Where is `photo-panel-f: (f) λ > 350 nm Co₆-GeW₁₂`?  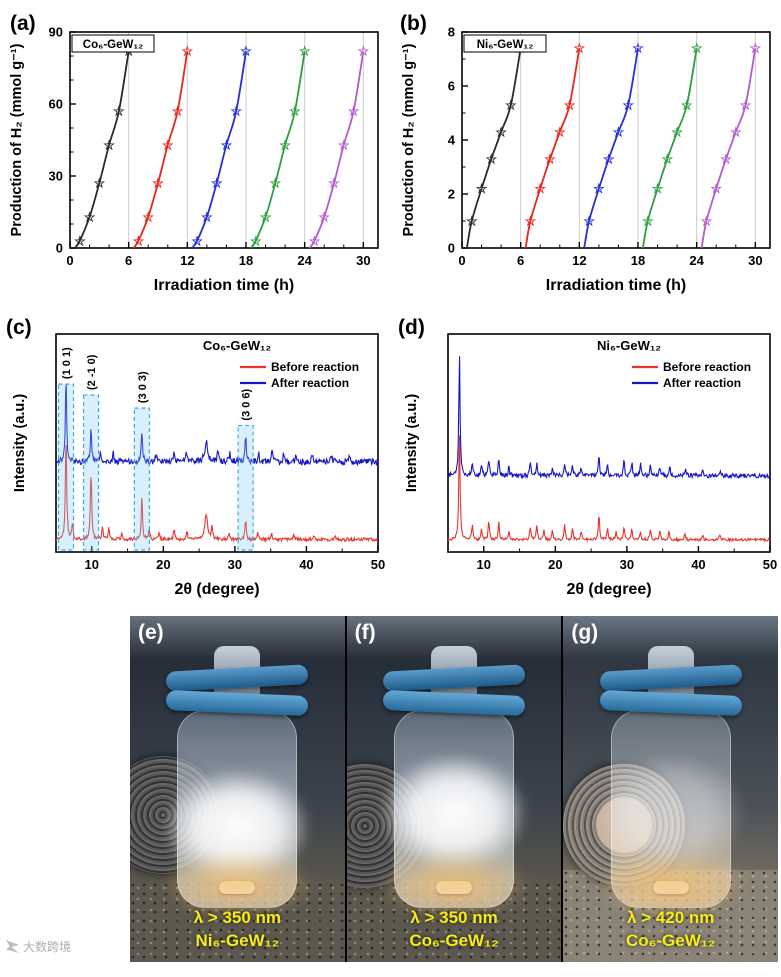 photo-panel-f: (f) λ > 350 nm Co₆-GeW₁₂ is located at coordinates (454, 789).